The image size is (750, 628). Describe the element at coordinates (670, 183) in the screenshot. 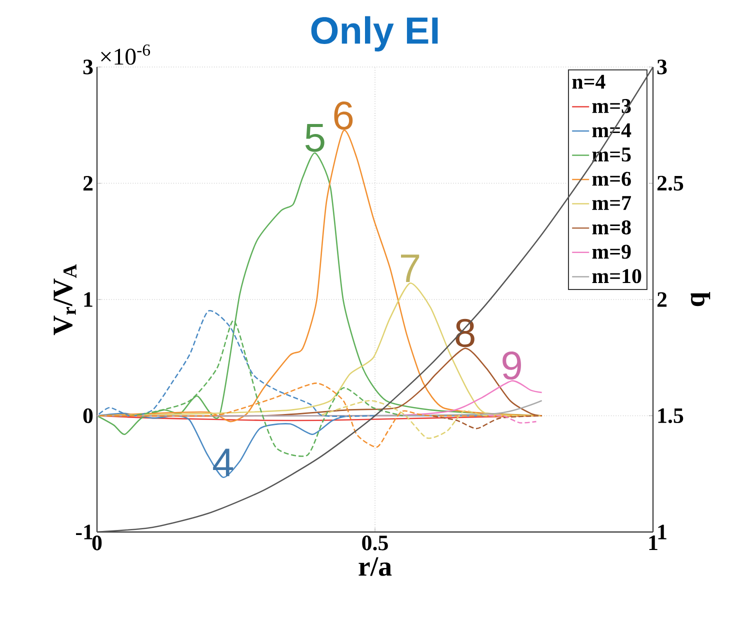

I see `y2-tick-label: 2.5` at that location.